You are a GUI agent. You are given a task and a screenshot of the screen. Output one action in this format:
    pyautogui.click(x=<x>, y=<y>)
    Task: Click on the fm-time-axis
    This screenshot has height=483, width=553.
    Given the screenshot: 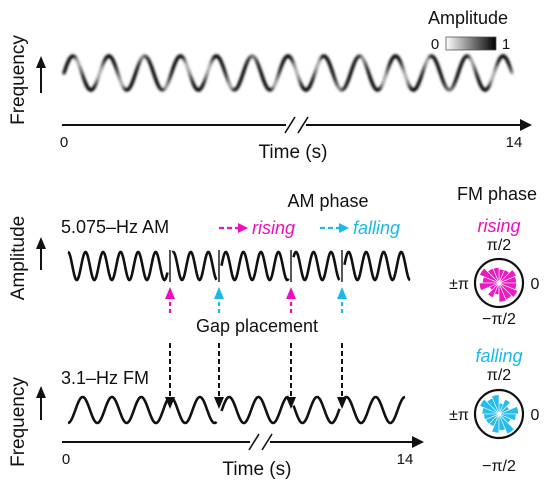 What is the action you would take?
    pyautogui.click(x=243, y=442)
    